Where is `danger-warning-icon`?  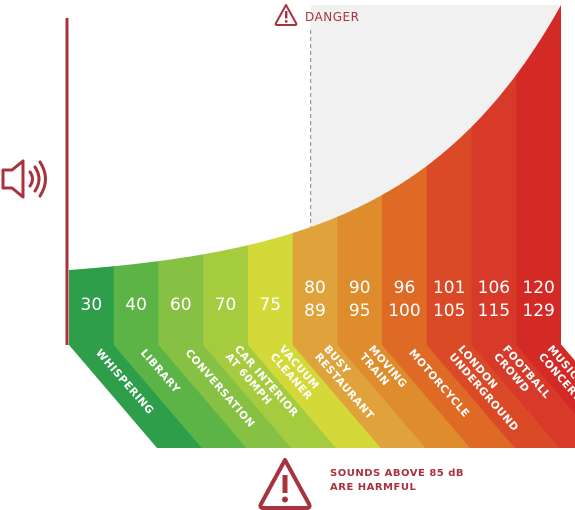 danger-warning-icon is located at coordinates (286, 15).